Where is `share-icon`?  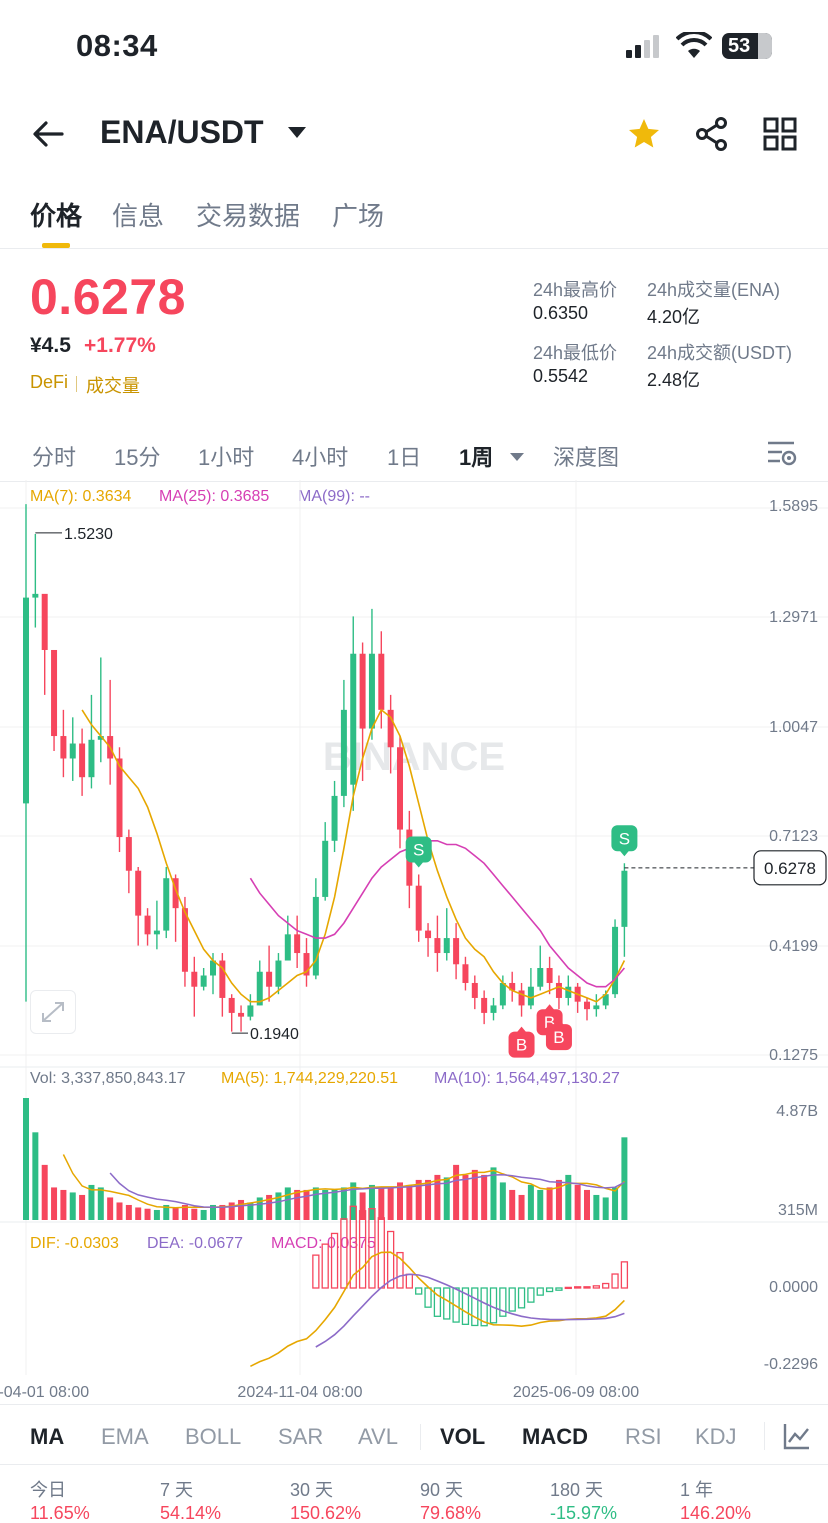
share-icon is located at coordinates (712, 136).